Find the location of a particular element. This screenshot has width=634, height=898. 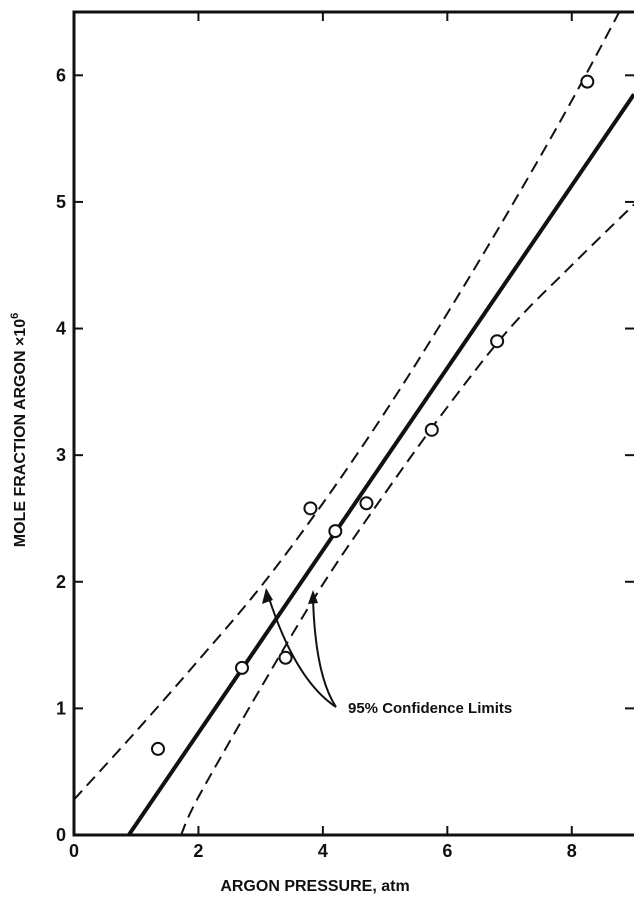

y-axis-label-exponent: 6 is located at coordinates (15, 316).